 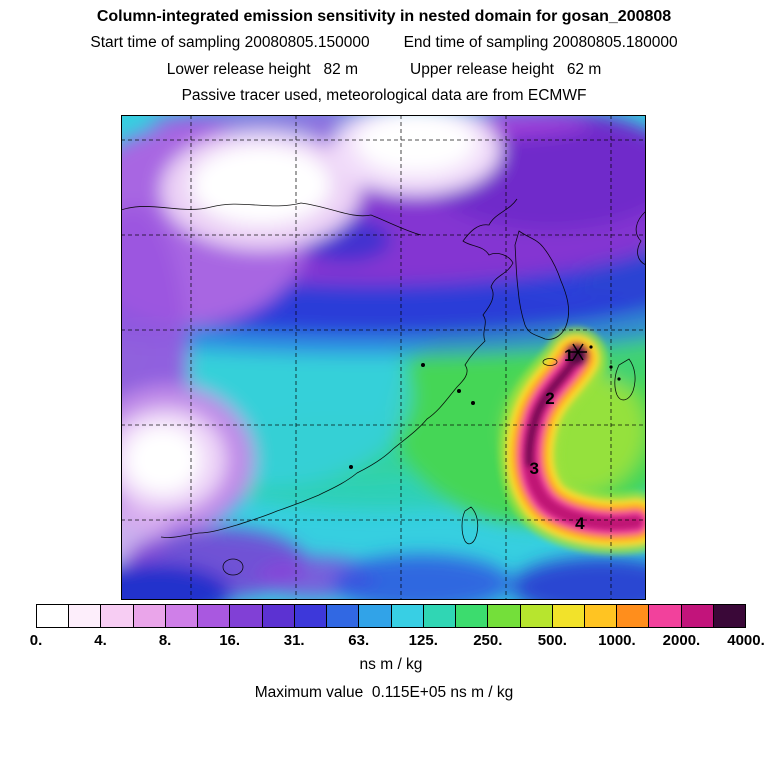 What do you see at coordinates (541, 285) in the screenshot?
I see `korea-coastline` at bounding box center [541, 285].